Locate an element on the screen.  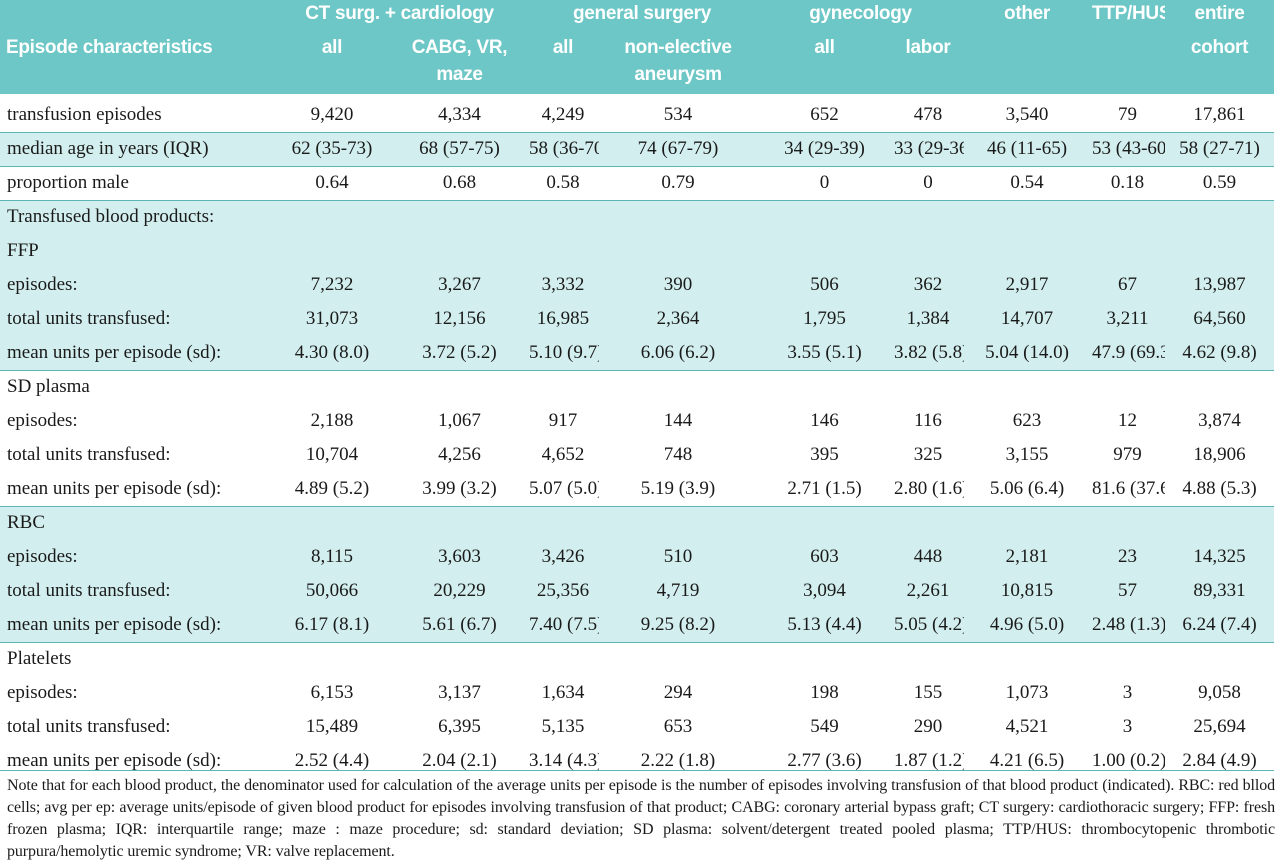
cell-ct-cabg: 3,603 is located at coordinates (459, 556).